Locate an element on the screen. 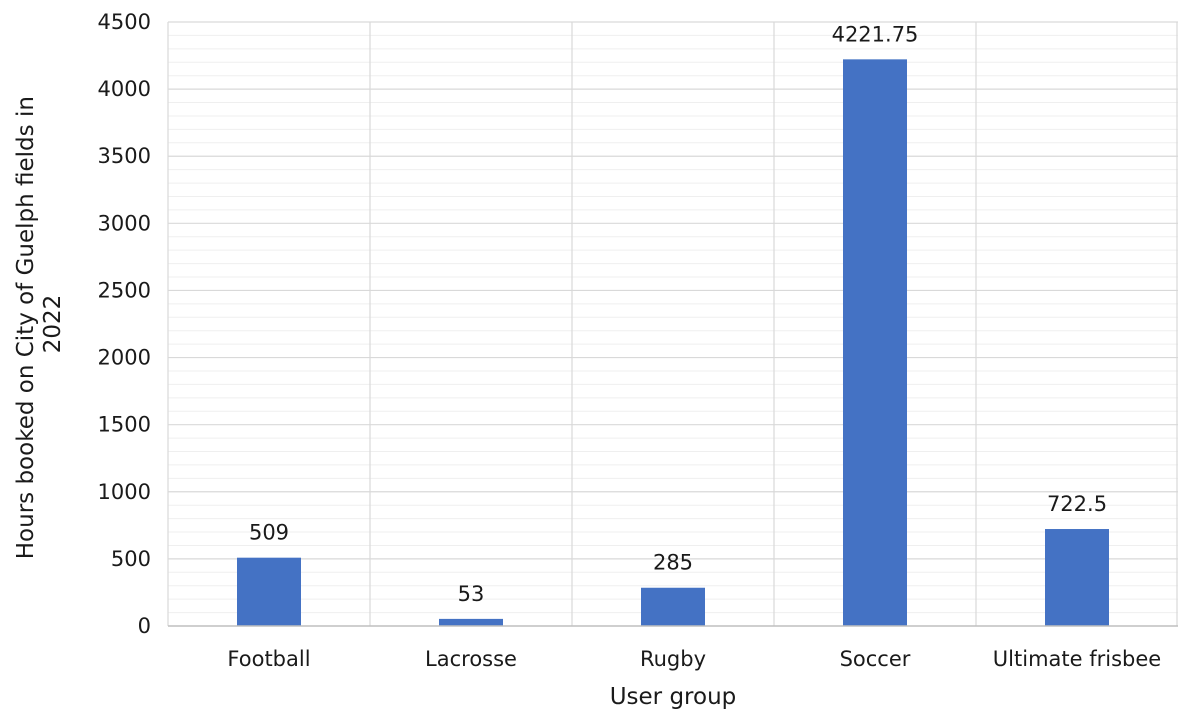 This screenshot has width=1178, height=711. data-label: 53 is located at coordinates (471, 594).